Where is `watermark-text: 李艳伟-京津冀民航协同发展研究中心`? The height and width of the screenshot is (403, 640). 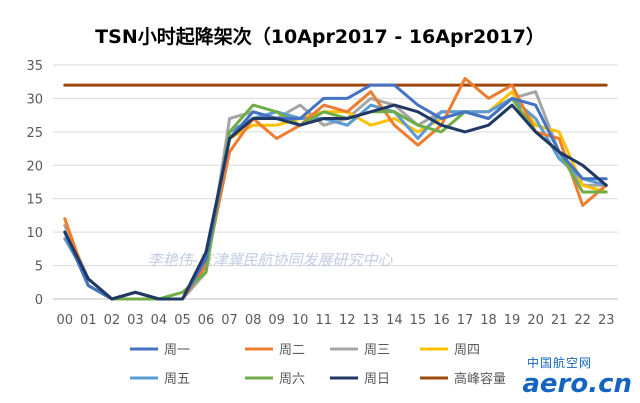 watermark-text: 李艳伟-京津冀民航协同发展研究中心 is located at coordinates (270, 260).